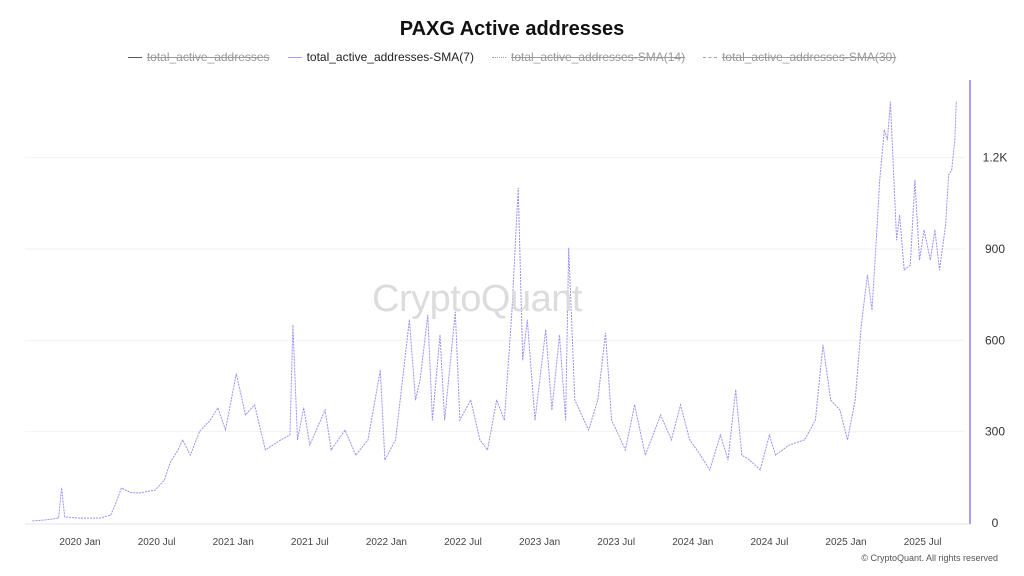  Describe the element at coordinates (310, 542) in the screenshot. I see `x-tick-label: 2021 Jul` at that location.